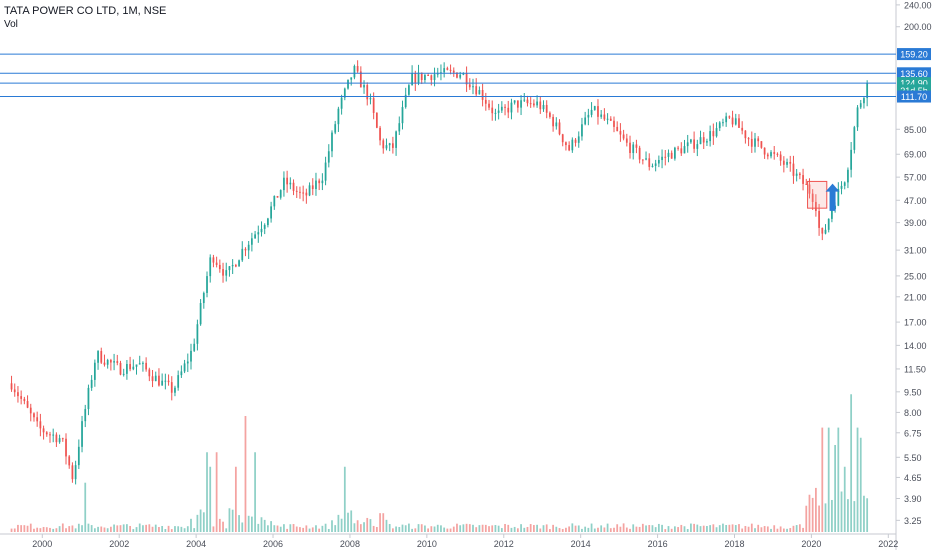 The height and width of the screenshot is (555, 932). I want to click on y-tick-label: 240.00, so click(918, 5).